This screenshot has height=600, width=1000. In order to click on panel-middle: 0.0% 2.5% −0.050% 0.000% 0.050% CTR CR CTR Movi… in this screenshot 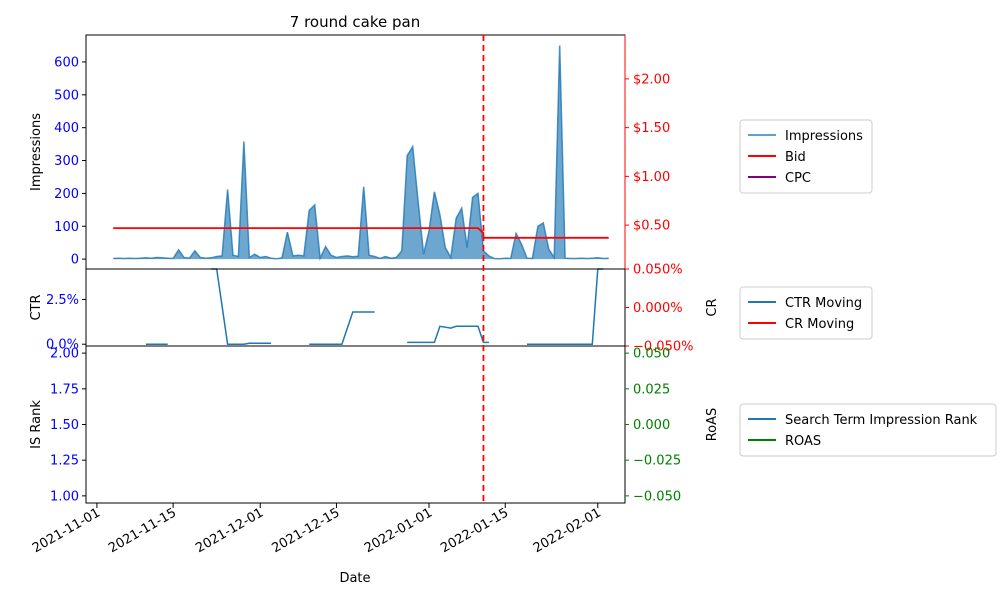, I will do `click(451, 309)`.